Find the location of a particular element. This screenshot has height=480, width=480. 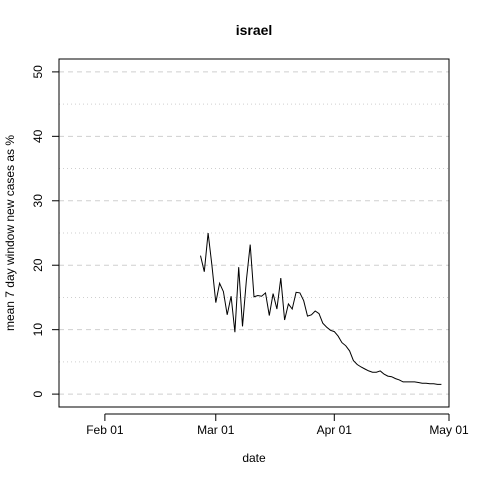

y-tick-label: 0 is located at coordinates (38, 393).